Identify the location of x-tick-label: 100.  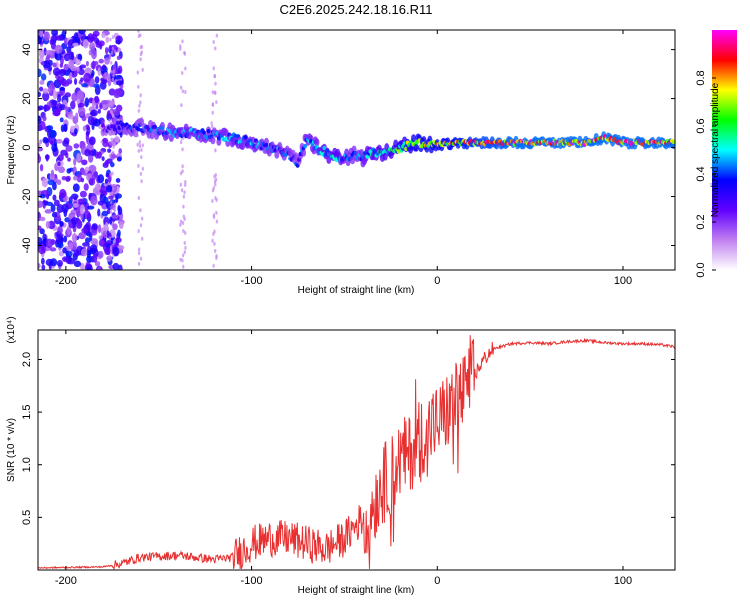
(623, 281).